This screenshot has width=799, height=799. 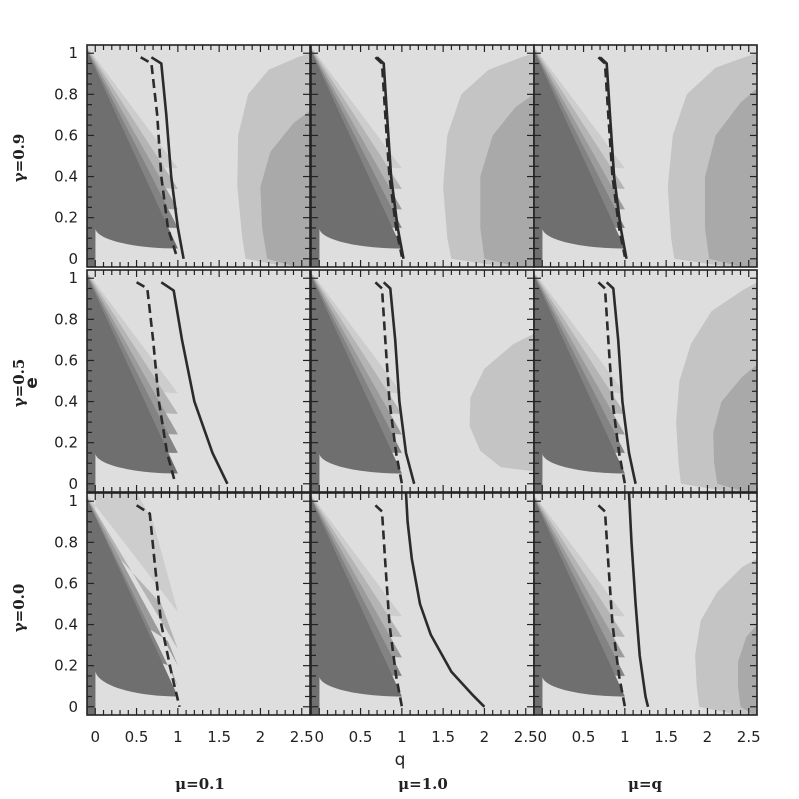 I want to click on x-axis-title: q, so click(x=400, y=760).